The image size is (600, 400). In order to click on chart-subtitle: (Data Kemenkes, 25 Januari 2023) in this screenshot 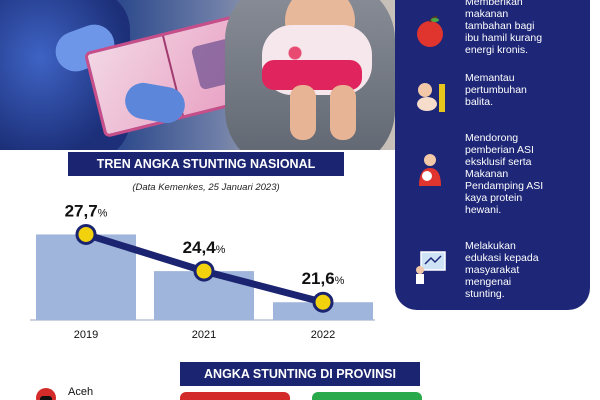, I will do `click(206, 187)`.